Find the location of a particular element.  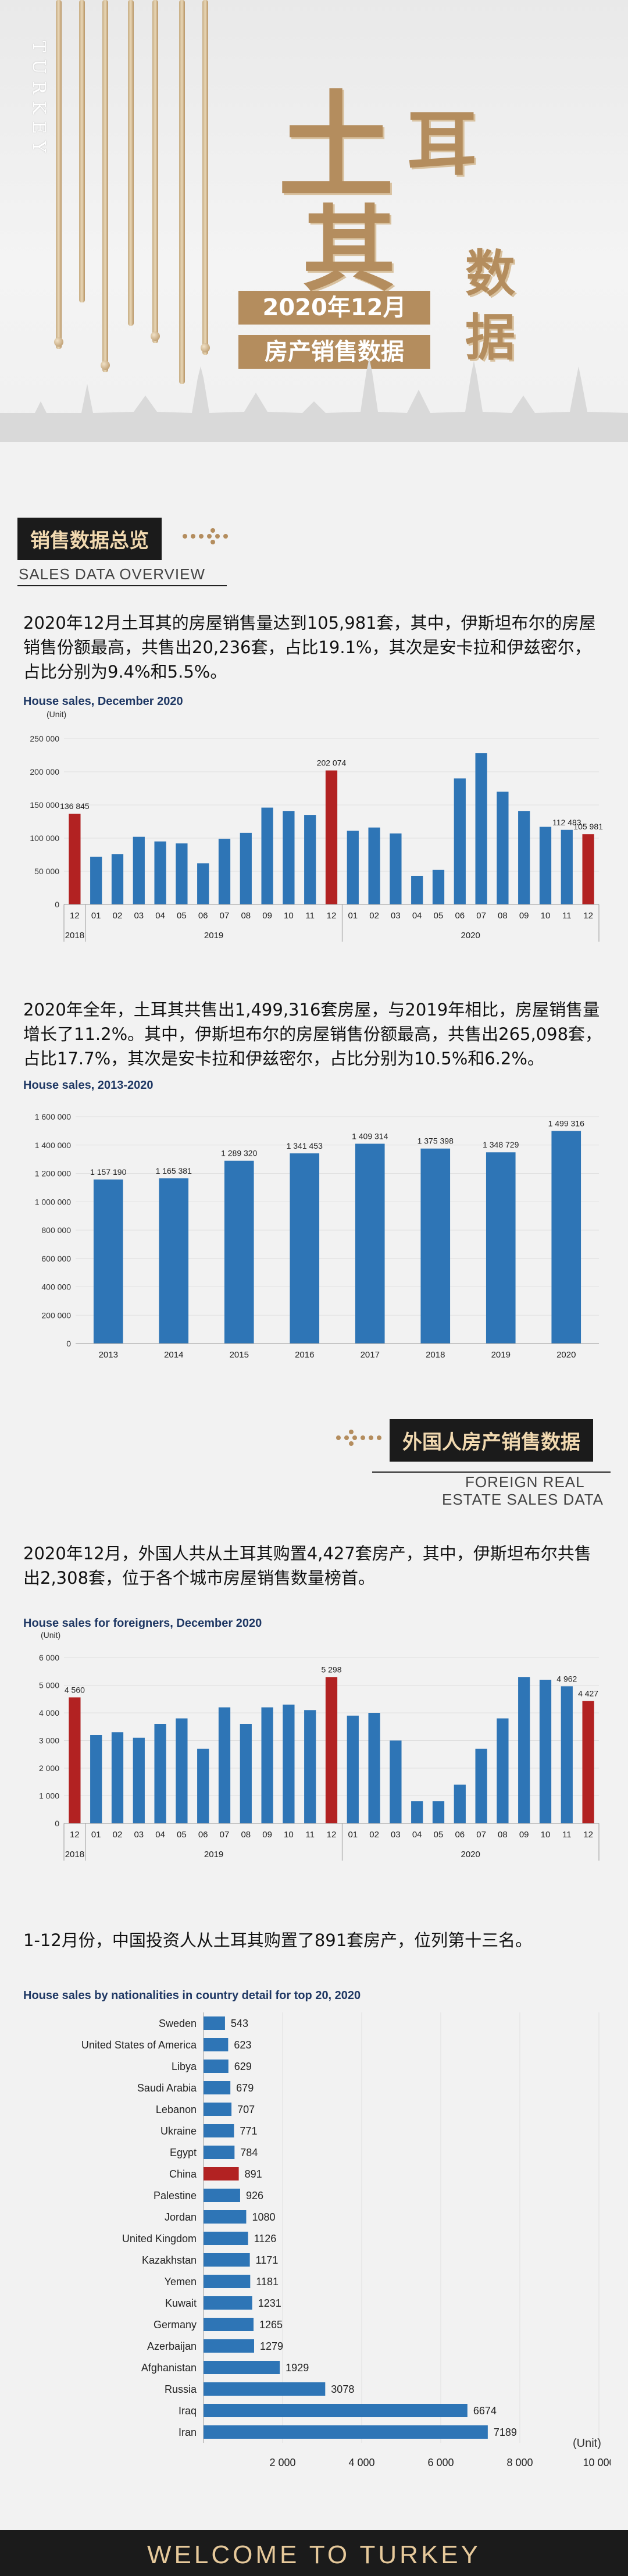

title-char-tu: 土 is located at coordinates (336, 147).